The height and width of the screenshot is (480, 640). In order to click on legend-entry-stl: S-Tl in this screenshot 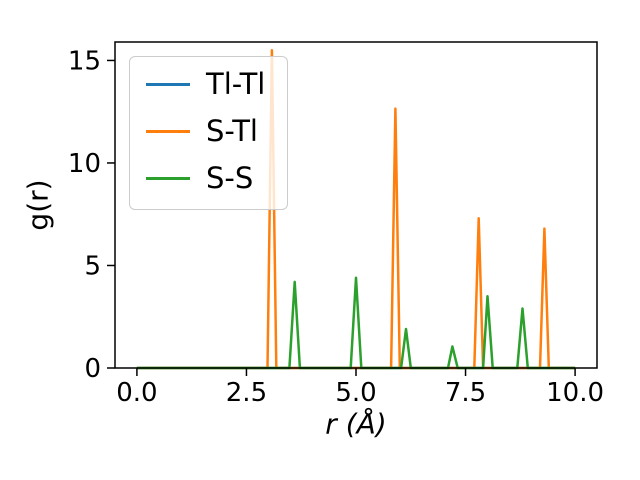, I will do `click(205, 130)`.